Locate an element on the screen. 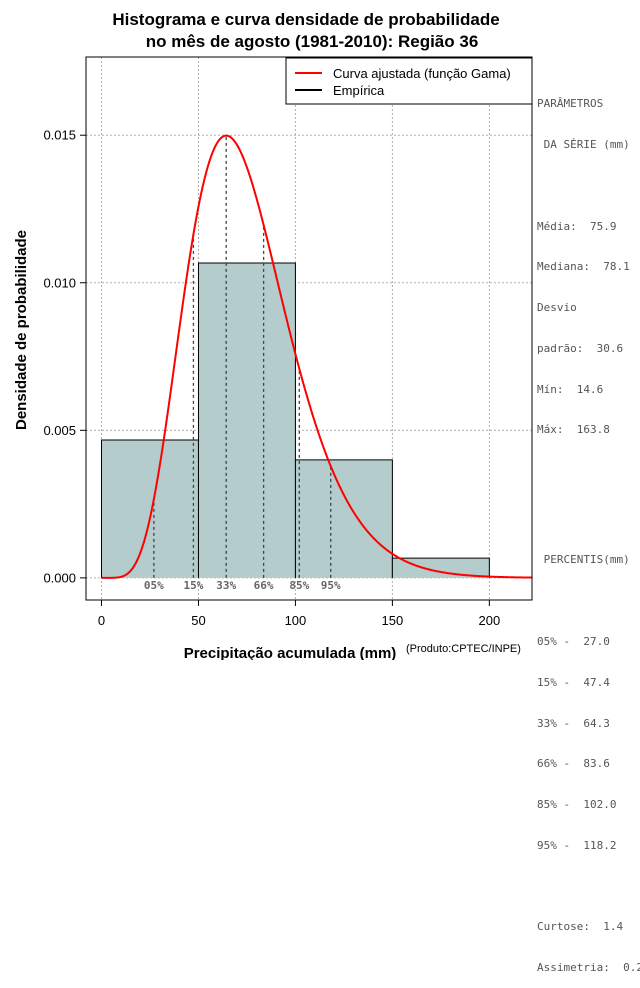  stat-padrao: padrão: 30.6 is located at coordinates (580, 348).